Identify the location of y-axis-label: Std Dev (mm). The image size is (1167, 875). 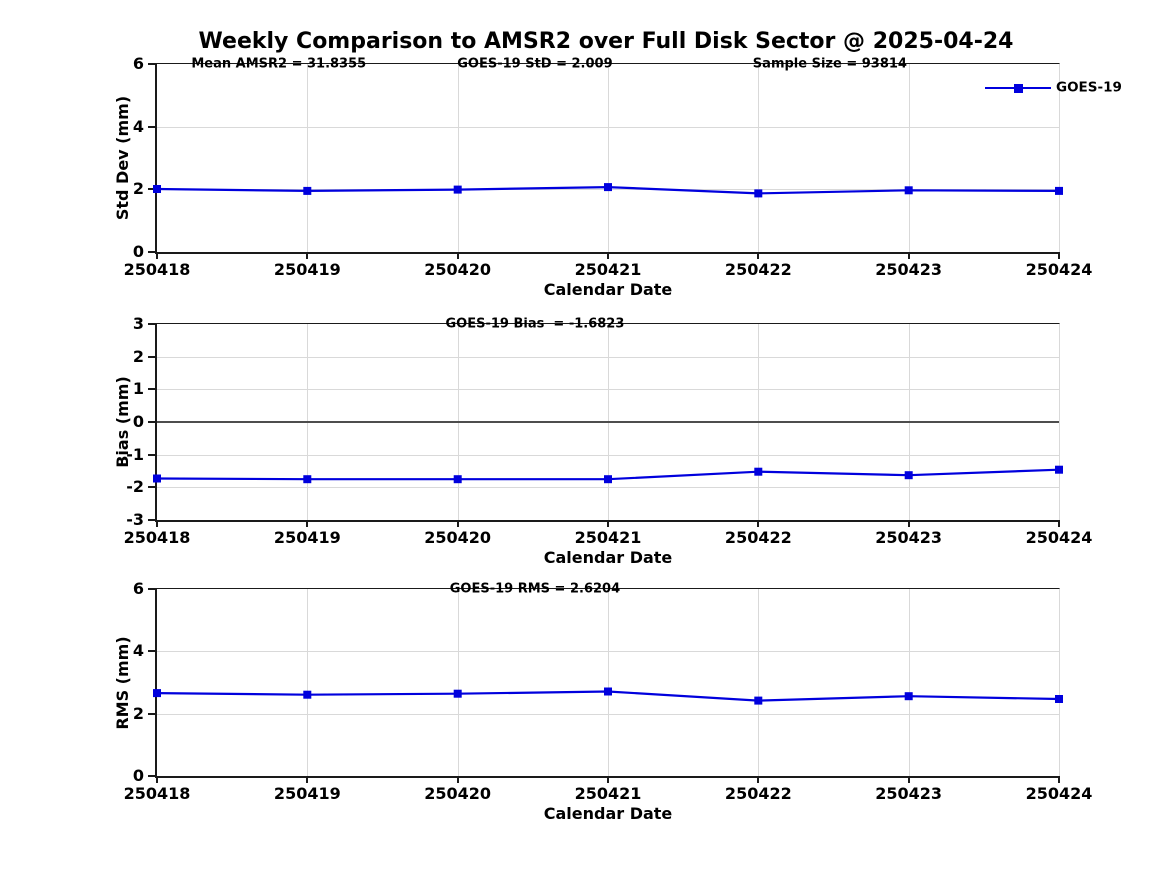
(122, 158).